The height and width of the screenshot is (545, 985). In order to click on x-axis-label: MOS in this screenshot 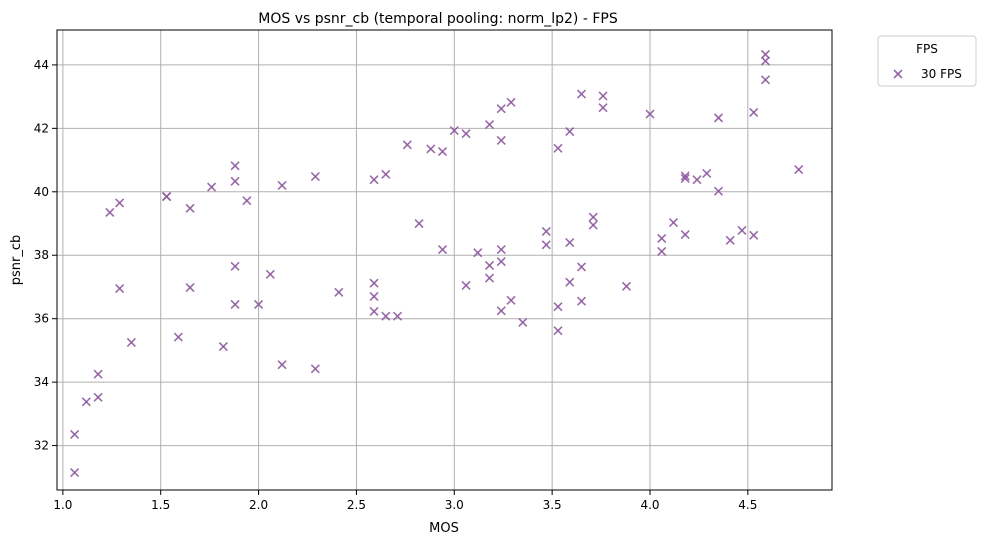, I will do `click(444, 528)`.